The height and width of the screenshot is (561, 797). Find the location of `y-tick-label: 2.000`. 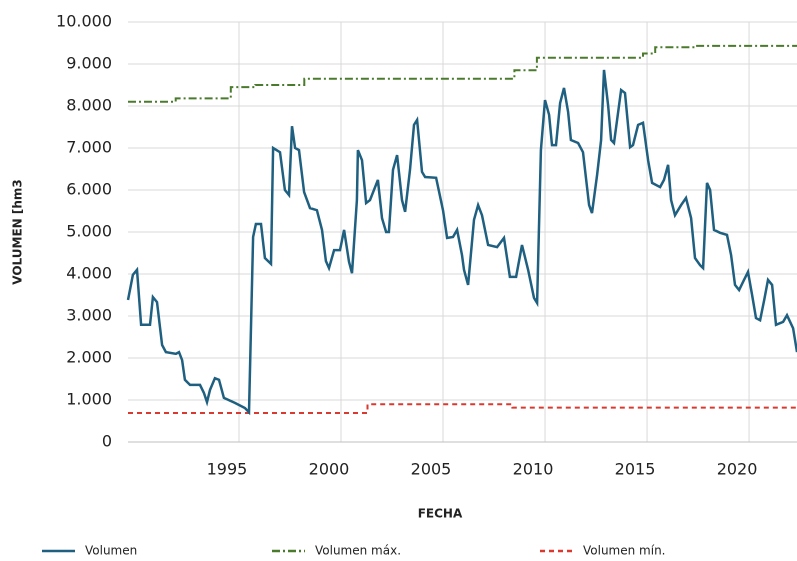

y-tick-label: 2.000 is located at coordinates (89, 357).